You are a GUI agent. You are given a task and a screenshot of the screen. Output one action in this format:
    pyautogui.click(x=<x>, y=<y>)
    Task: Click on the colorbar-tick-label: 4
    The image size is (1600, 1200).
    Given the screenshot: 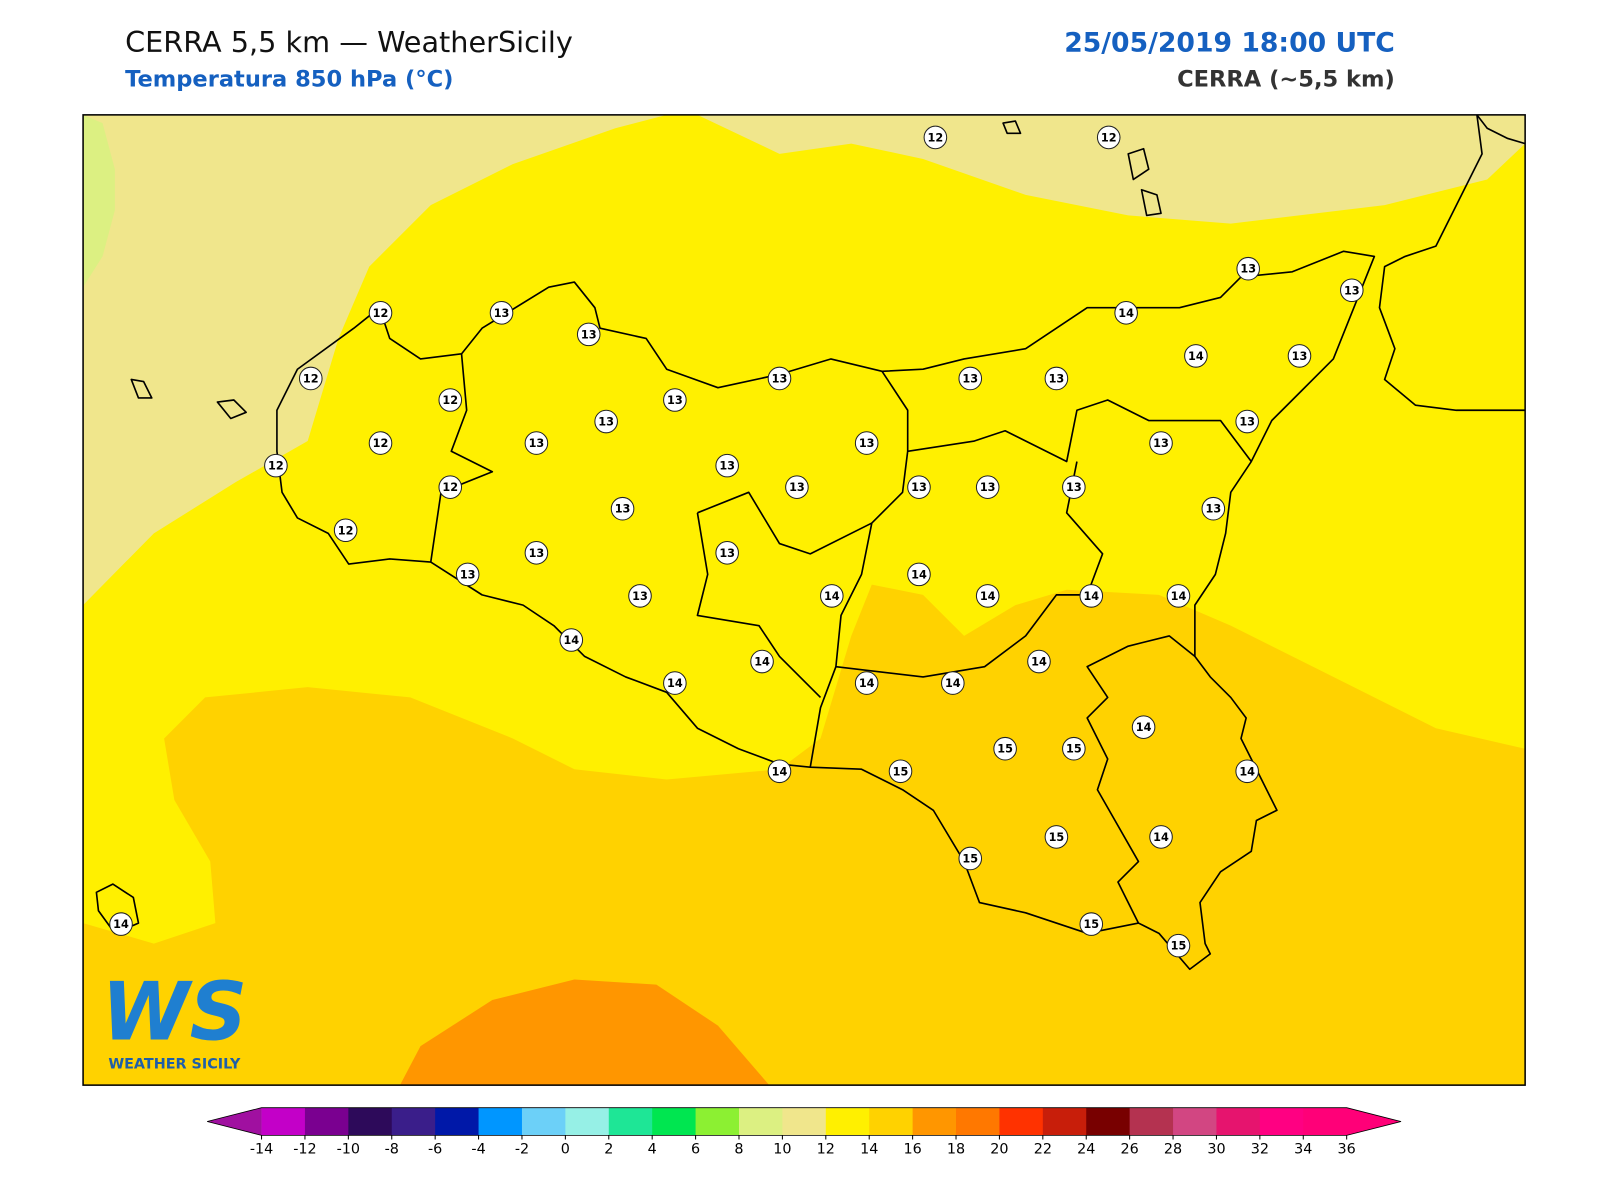 What is the action you would take?
    pyautogui.click(x=652, y=1150)
    